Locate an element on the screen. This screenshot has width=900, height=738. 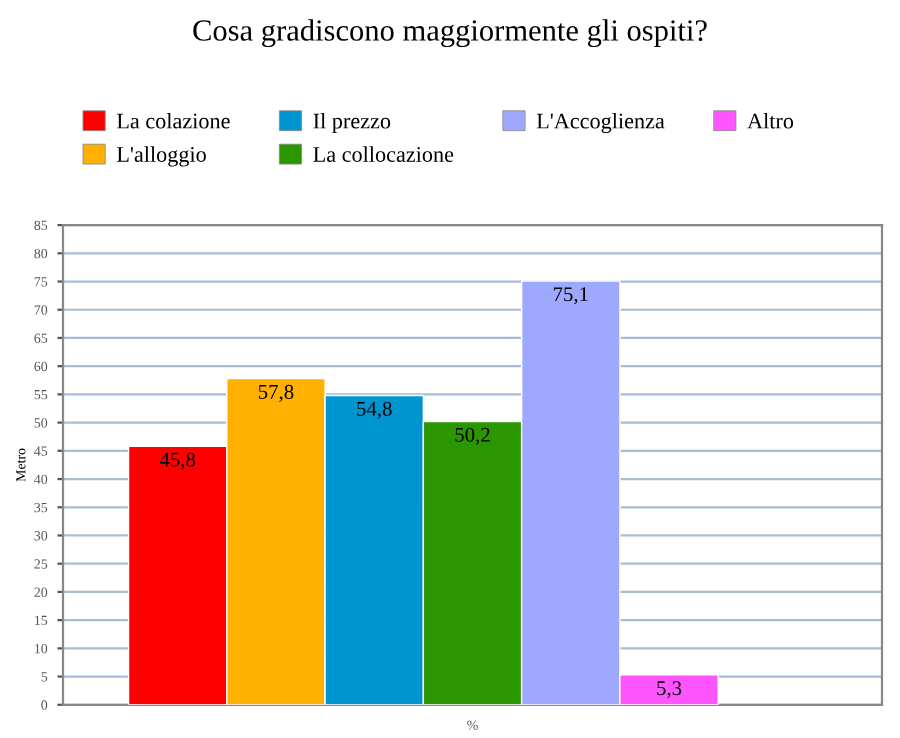
data-label: 45,8 is located at coordinates (177, 461).